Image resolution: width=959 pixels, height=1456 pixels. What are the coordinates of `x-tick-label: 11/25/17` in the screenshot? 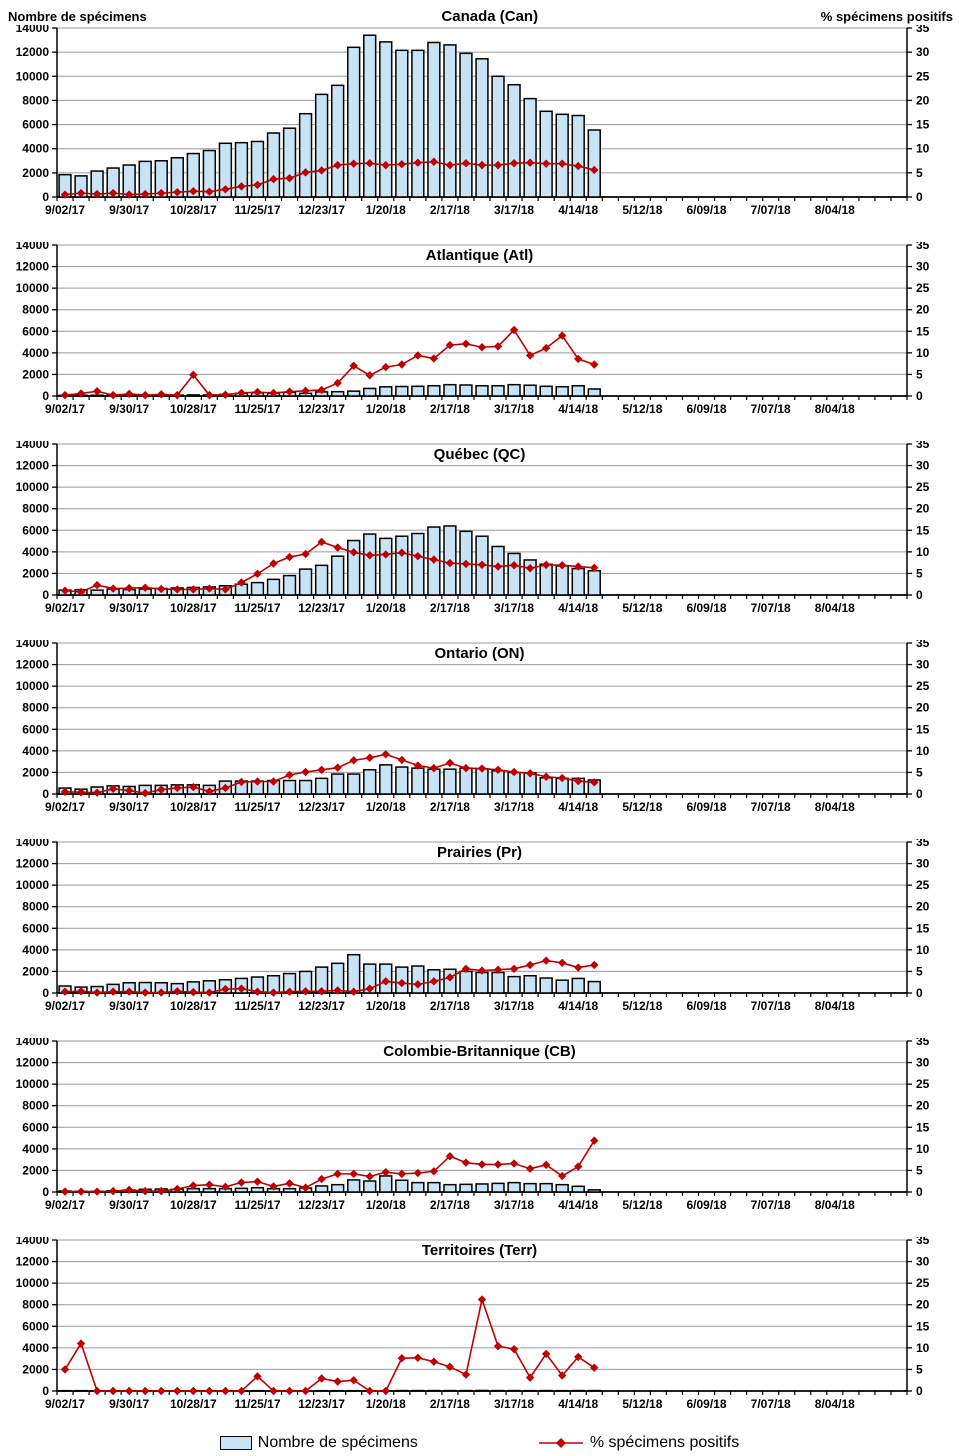 It's located at (257, 608).